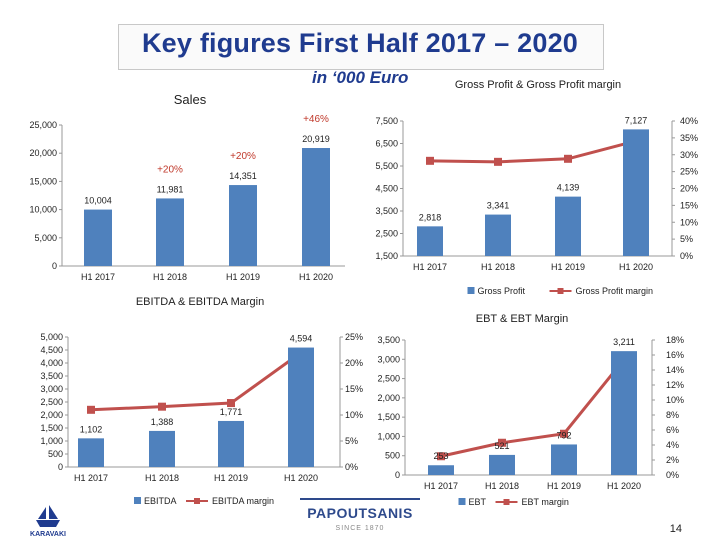  What do you see at coordinates (689, 172) in the screenshot?
I see `gross_profit-y2-tick-label: 25%` at bounding box center [689, 172].